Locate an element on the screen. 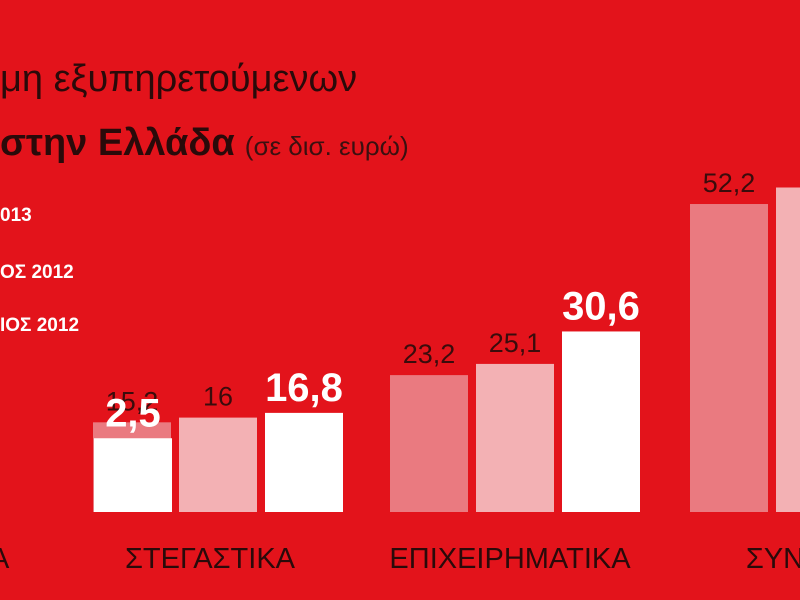 The width and height of the screenshot is (800, 600). category-label-2: ΕΠΙΧΕΙΡΗΜΑΤΙΚΑ is located at coordinates (510, 559).